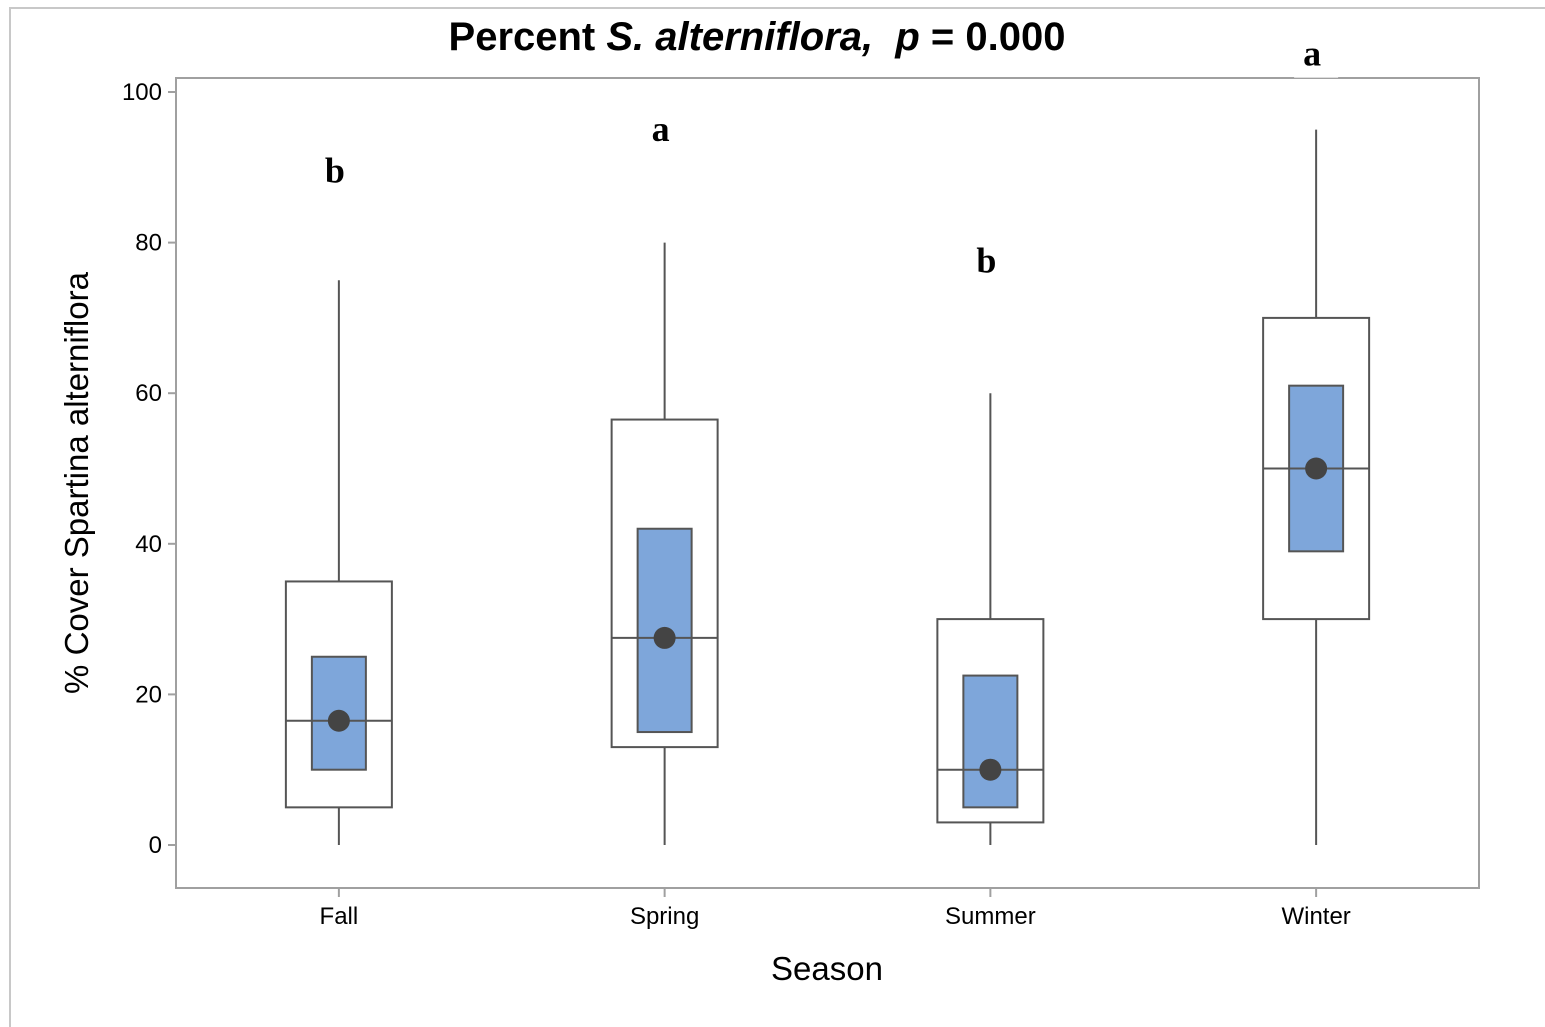 This screenshot has width=1545, height=1027. Describe the element at coordinates (906, 37) in the screenshot. I see `title-p-symbol: p` at that location.